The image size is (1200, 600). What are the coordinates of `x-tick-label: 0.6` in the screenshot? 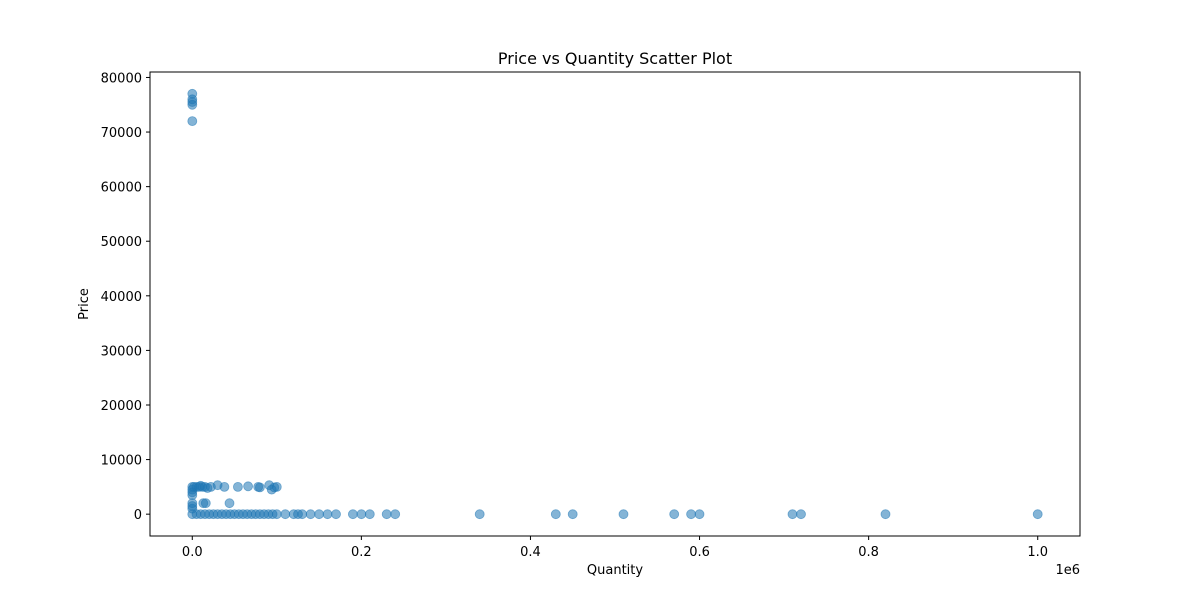 It's located at (699, 552).